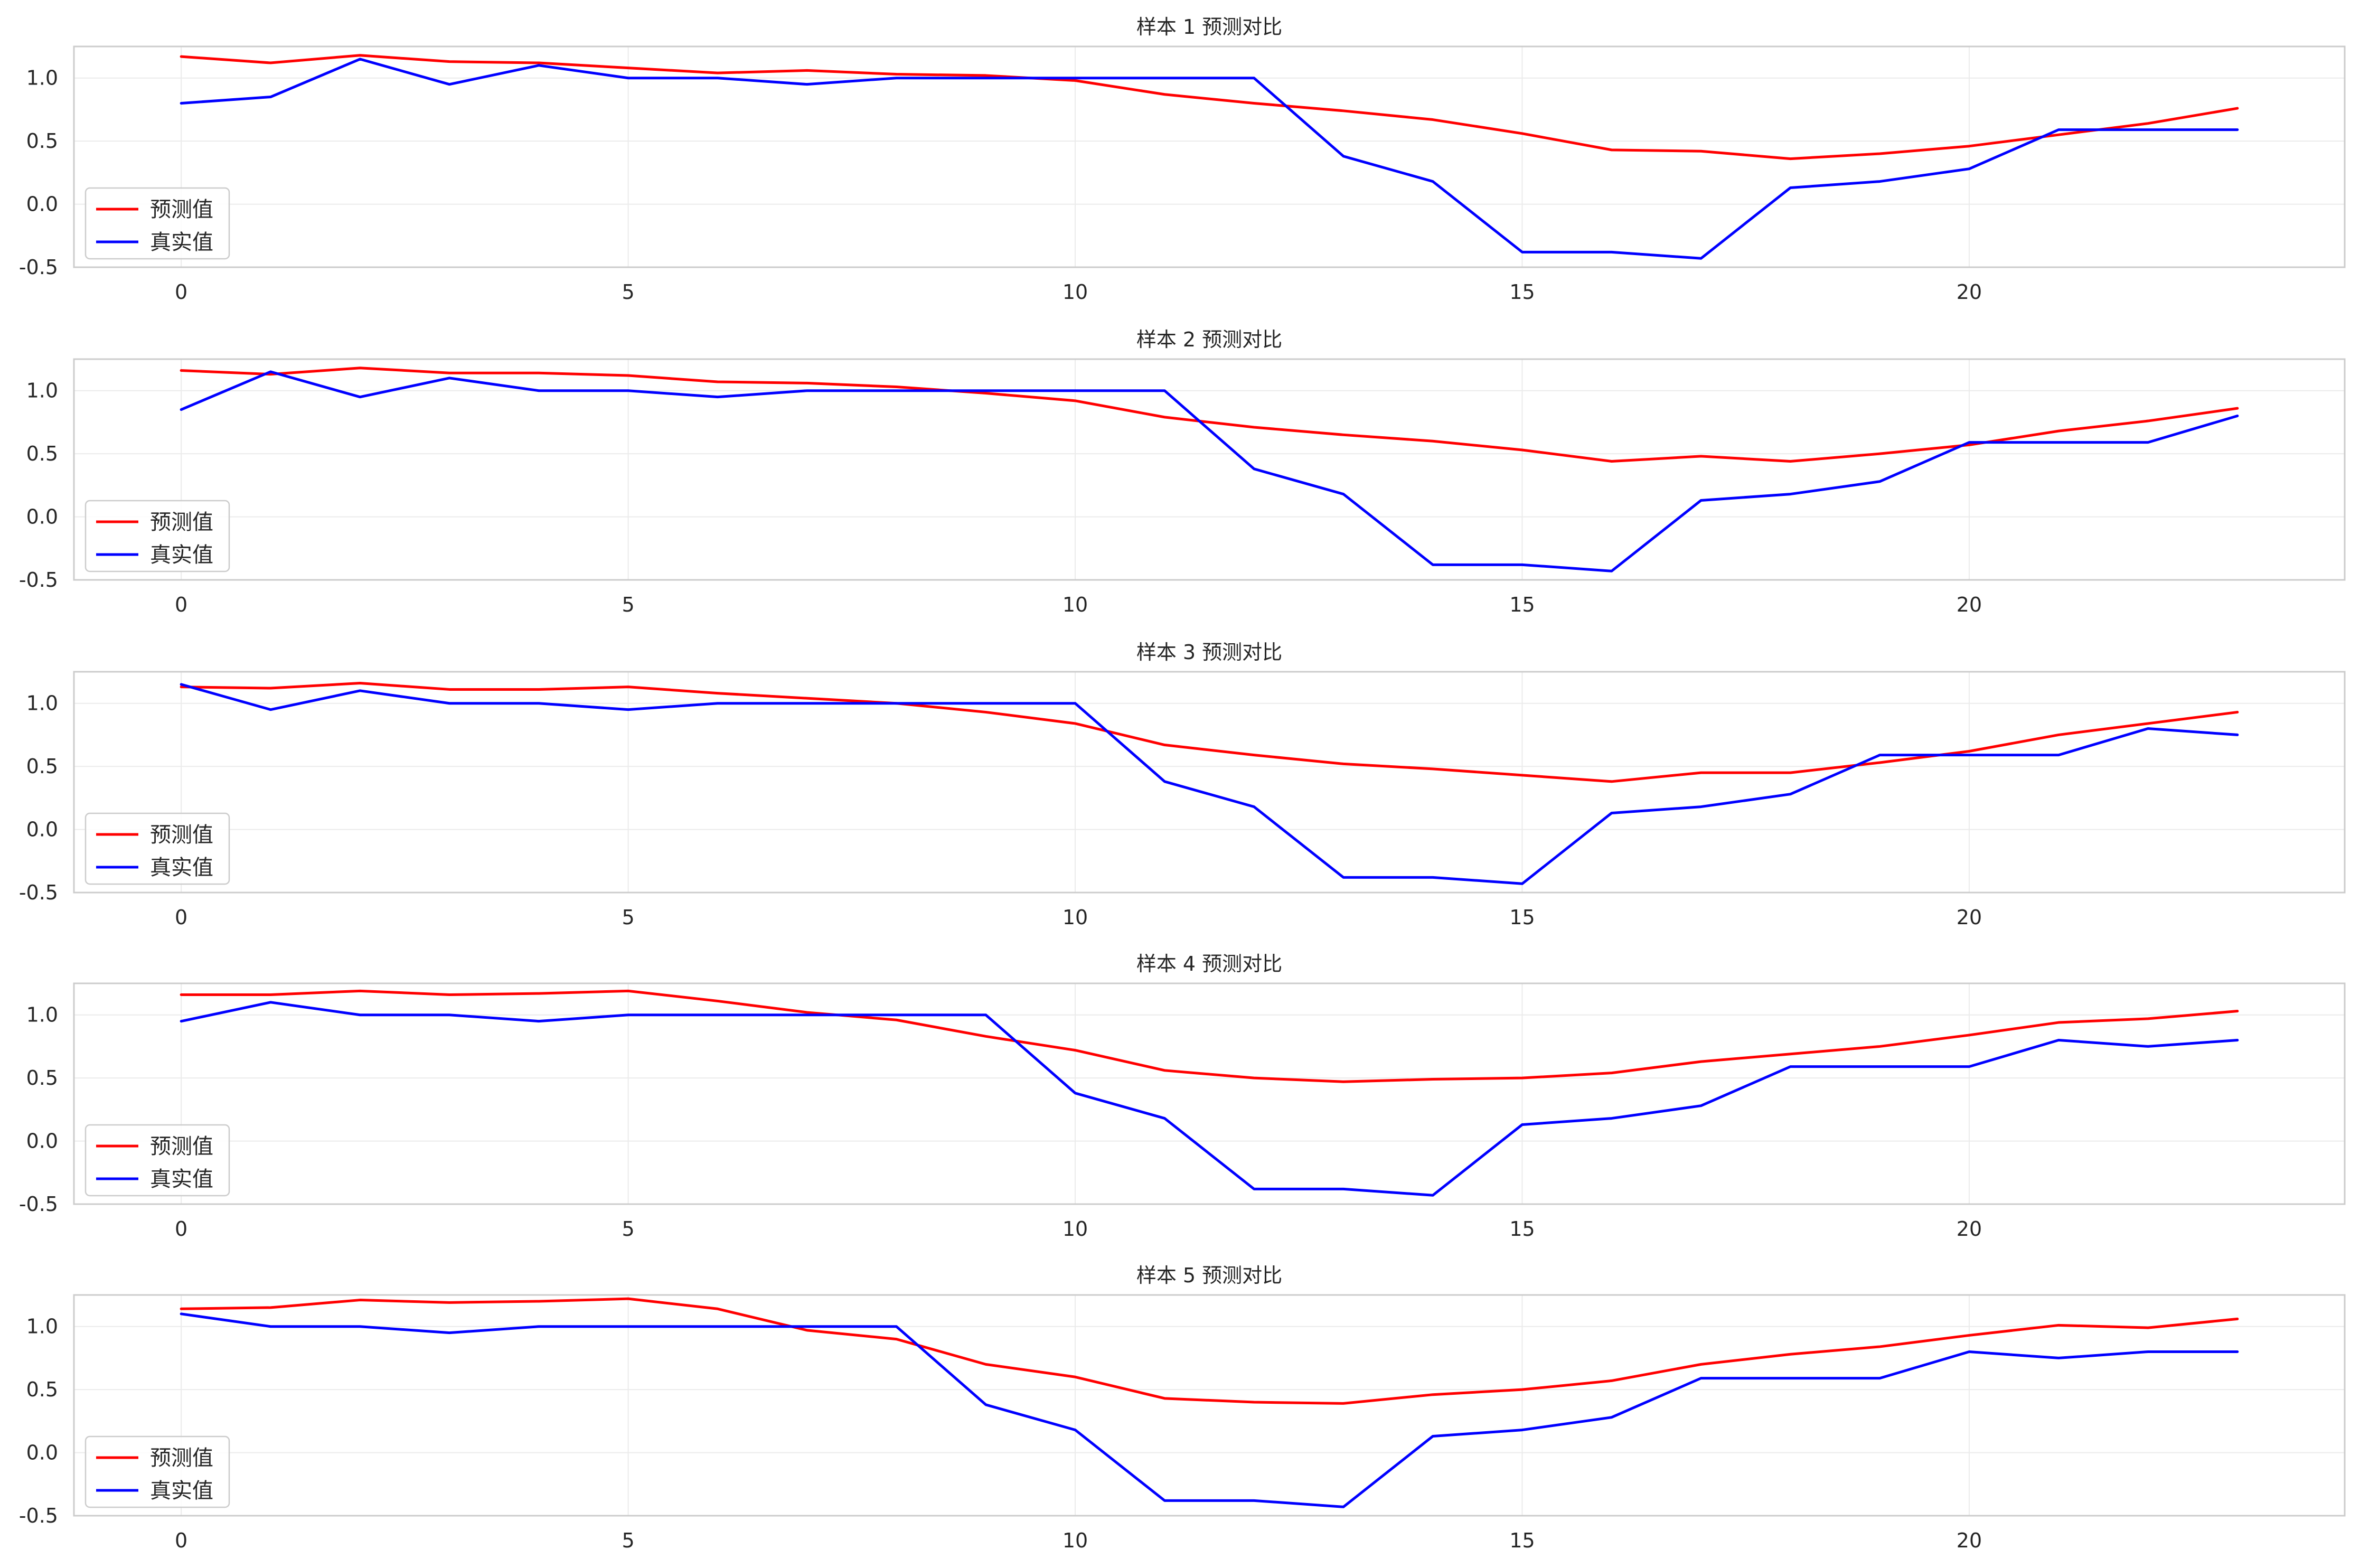  Describe the element at coordinates (1209, 963) in the screenshot. I see `subplot-title: 样本 4 预测对比` at that location.